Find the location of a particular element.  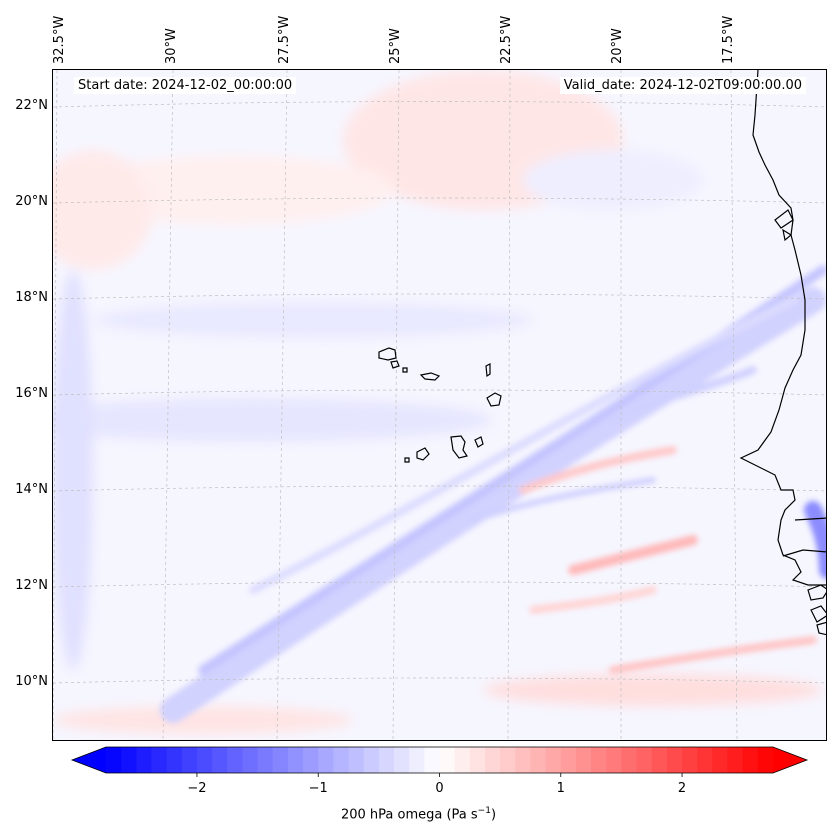

colorbar is located at coordinates (439, 761).